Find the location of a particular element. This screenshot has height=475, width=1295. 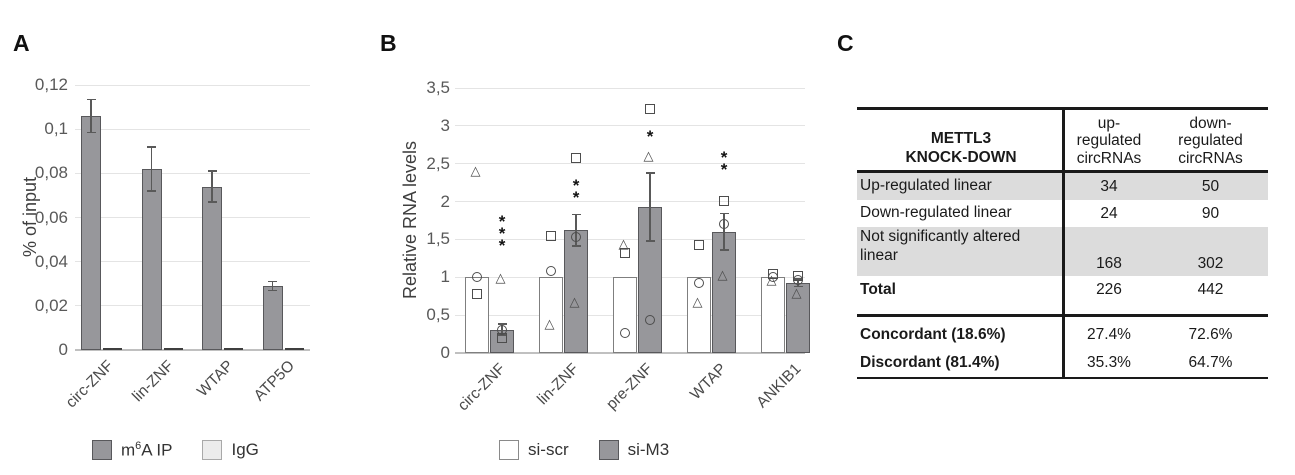

bar-si-m3-ankib1 is located at coordinates (798, 317).